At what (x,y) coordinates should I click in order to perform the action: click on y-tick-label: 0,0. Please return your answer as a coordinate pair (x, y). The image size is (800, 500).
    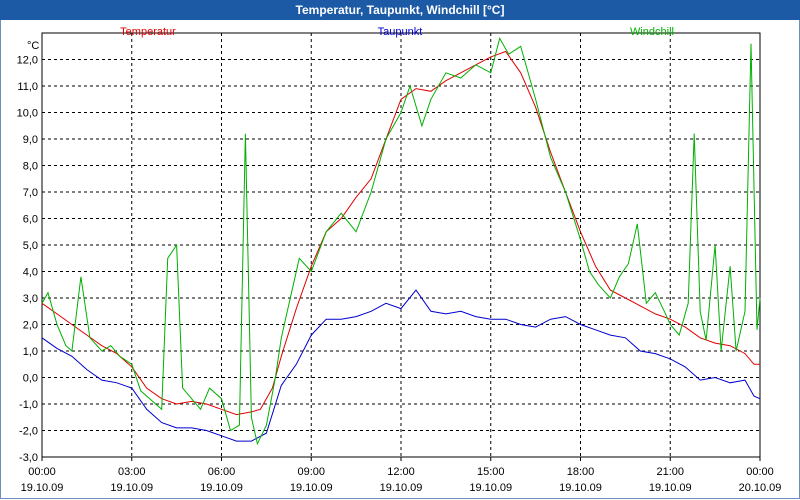
    Looking at the image, I should click on (30, 379).